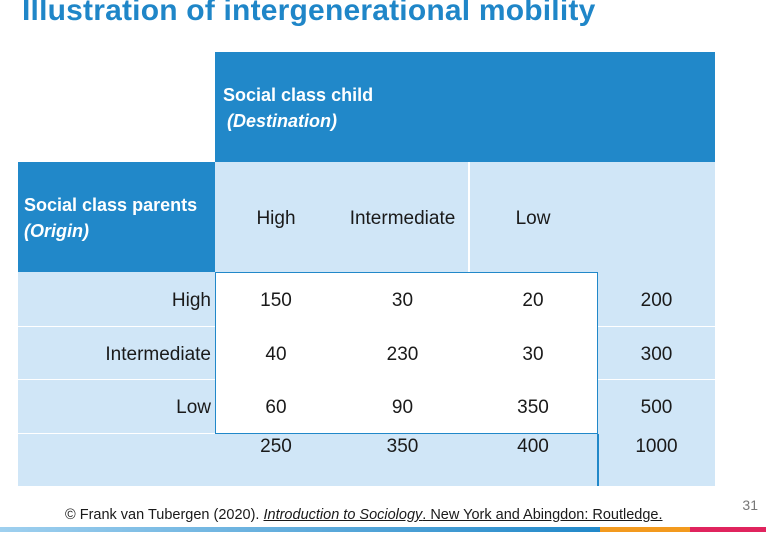  I want to click on col-label-intermediate: Intermediate, so click(402, 218).